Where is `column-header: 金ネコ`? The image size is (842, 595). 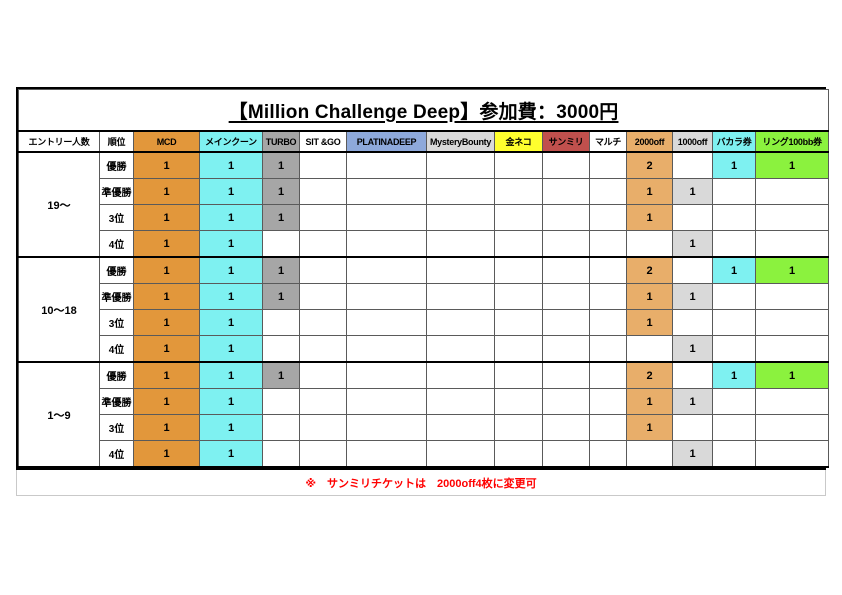 column-header: 金ネコ is located at coordinates (518, 141).